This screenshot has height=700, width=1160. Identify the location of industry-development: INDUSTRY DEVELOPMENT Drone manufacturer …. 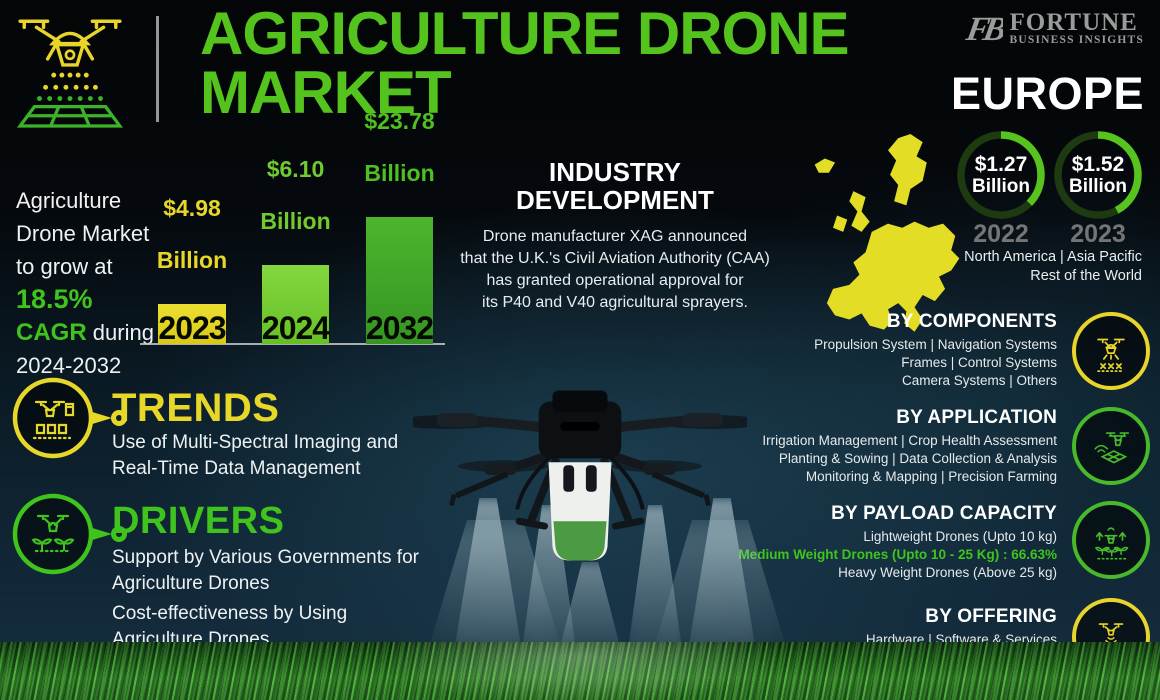
(615, 236).